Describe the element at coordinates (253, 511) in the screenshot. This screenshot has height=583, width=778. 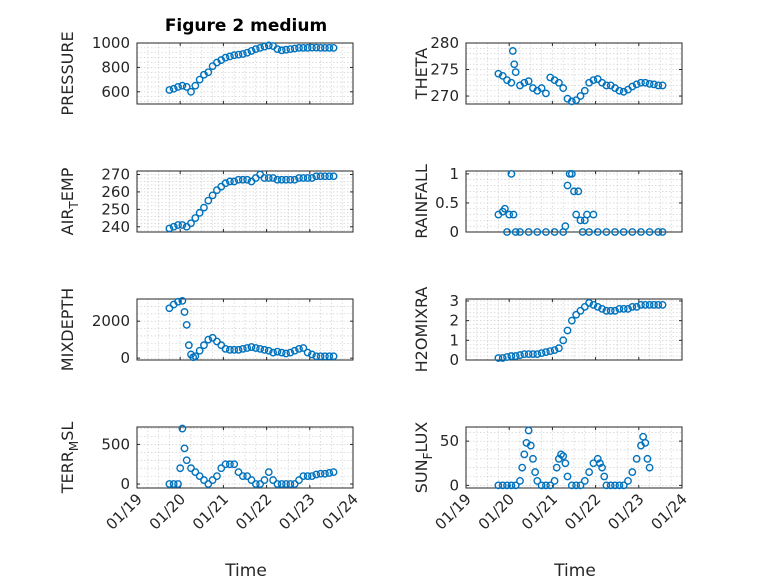
I see `x-tick-label: 01/22` at that location.